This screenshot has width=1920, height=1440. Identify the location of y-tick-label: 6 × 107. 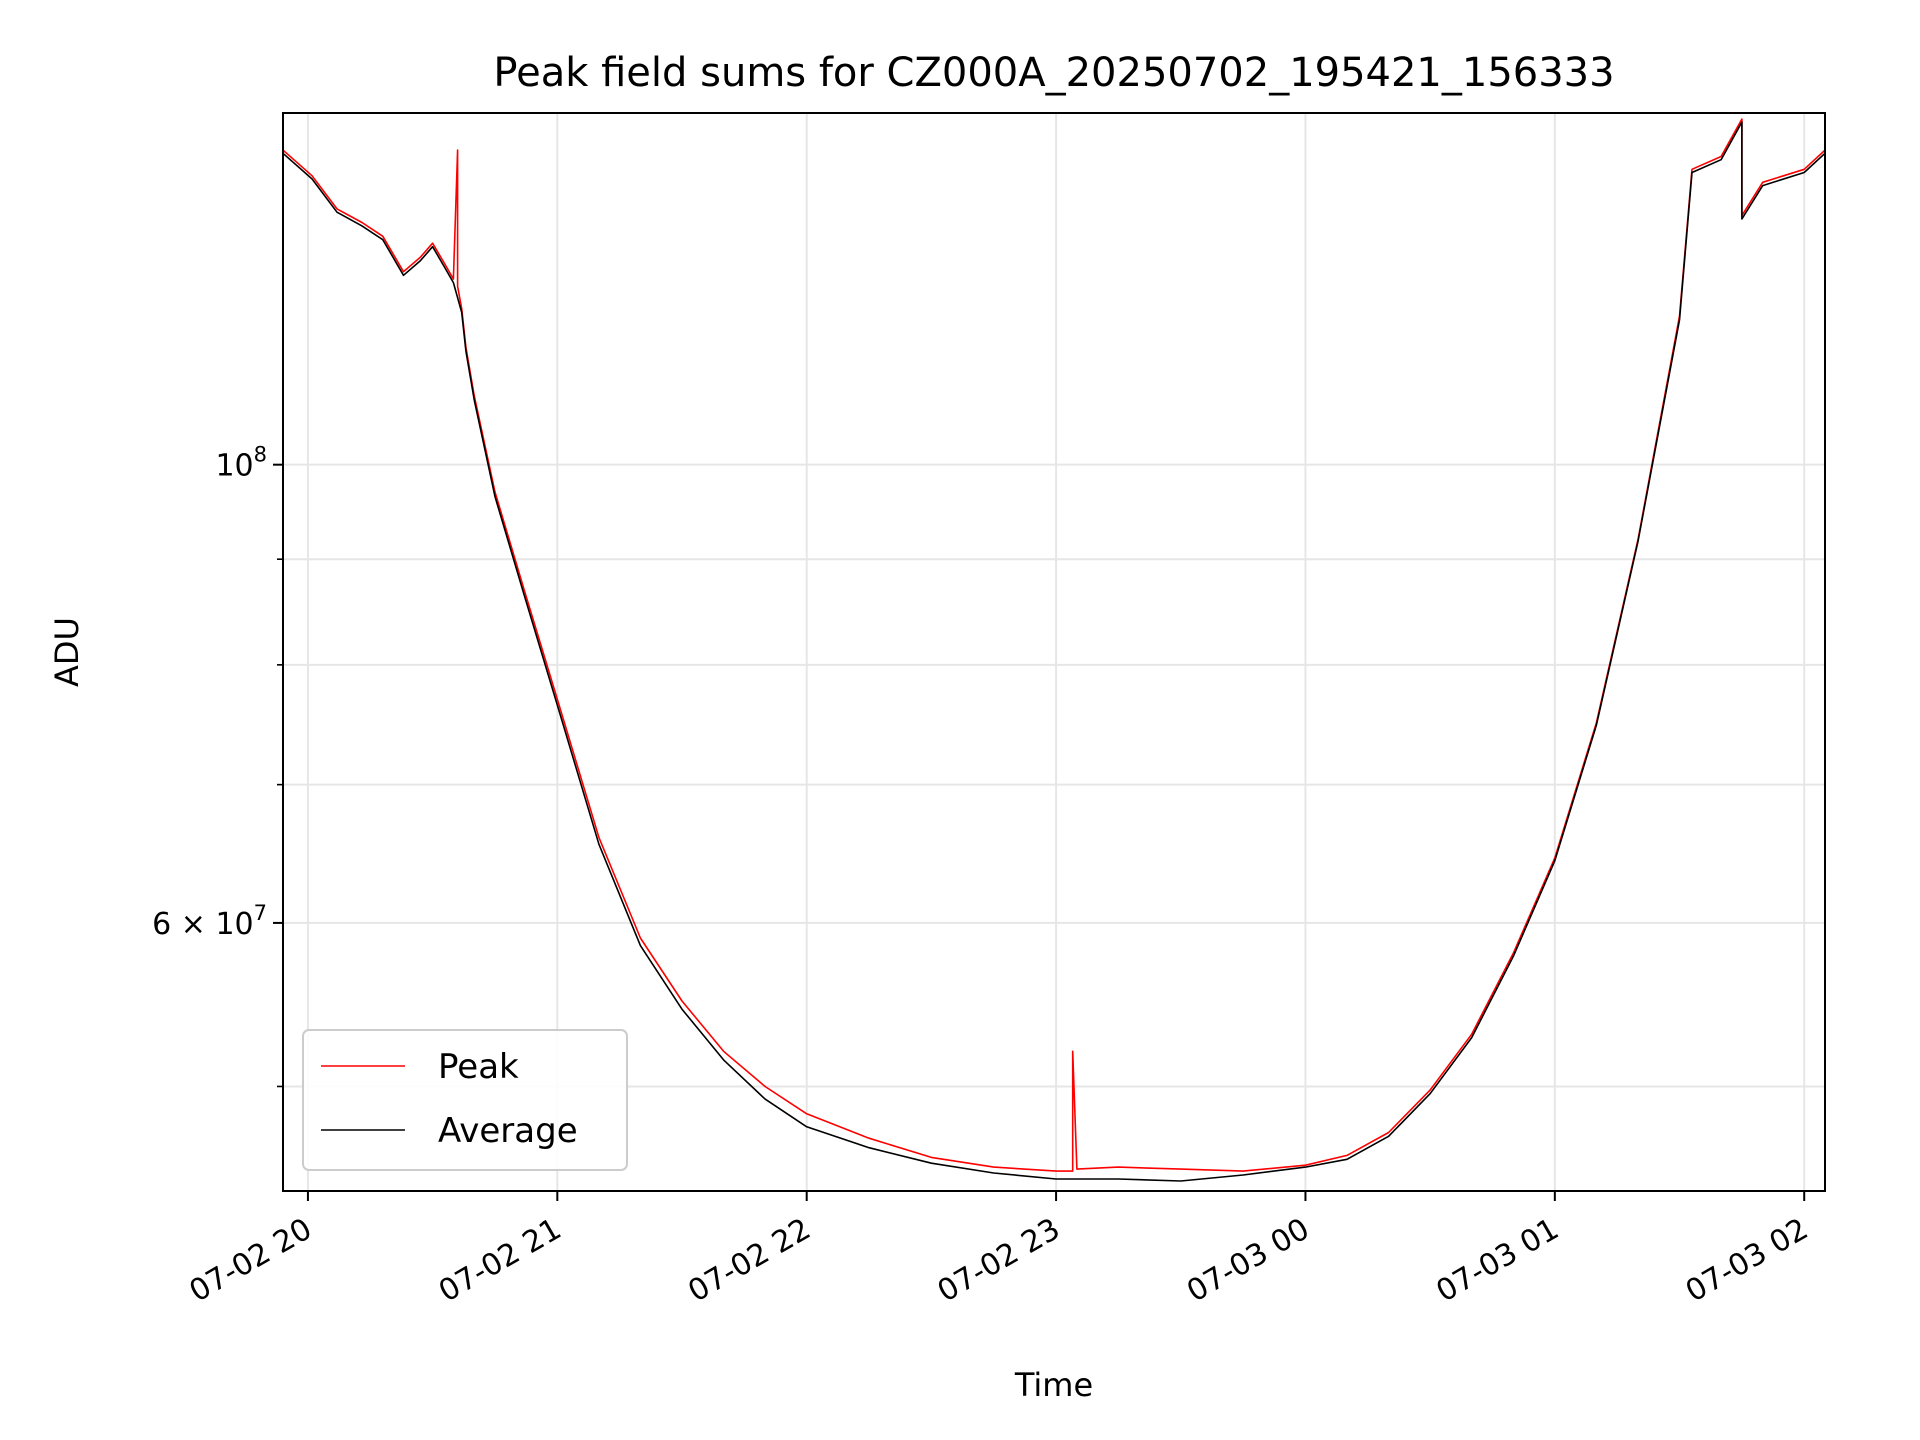
(209, 921).